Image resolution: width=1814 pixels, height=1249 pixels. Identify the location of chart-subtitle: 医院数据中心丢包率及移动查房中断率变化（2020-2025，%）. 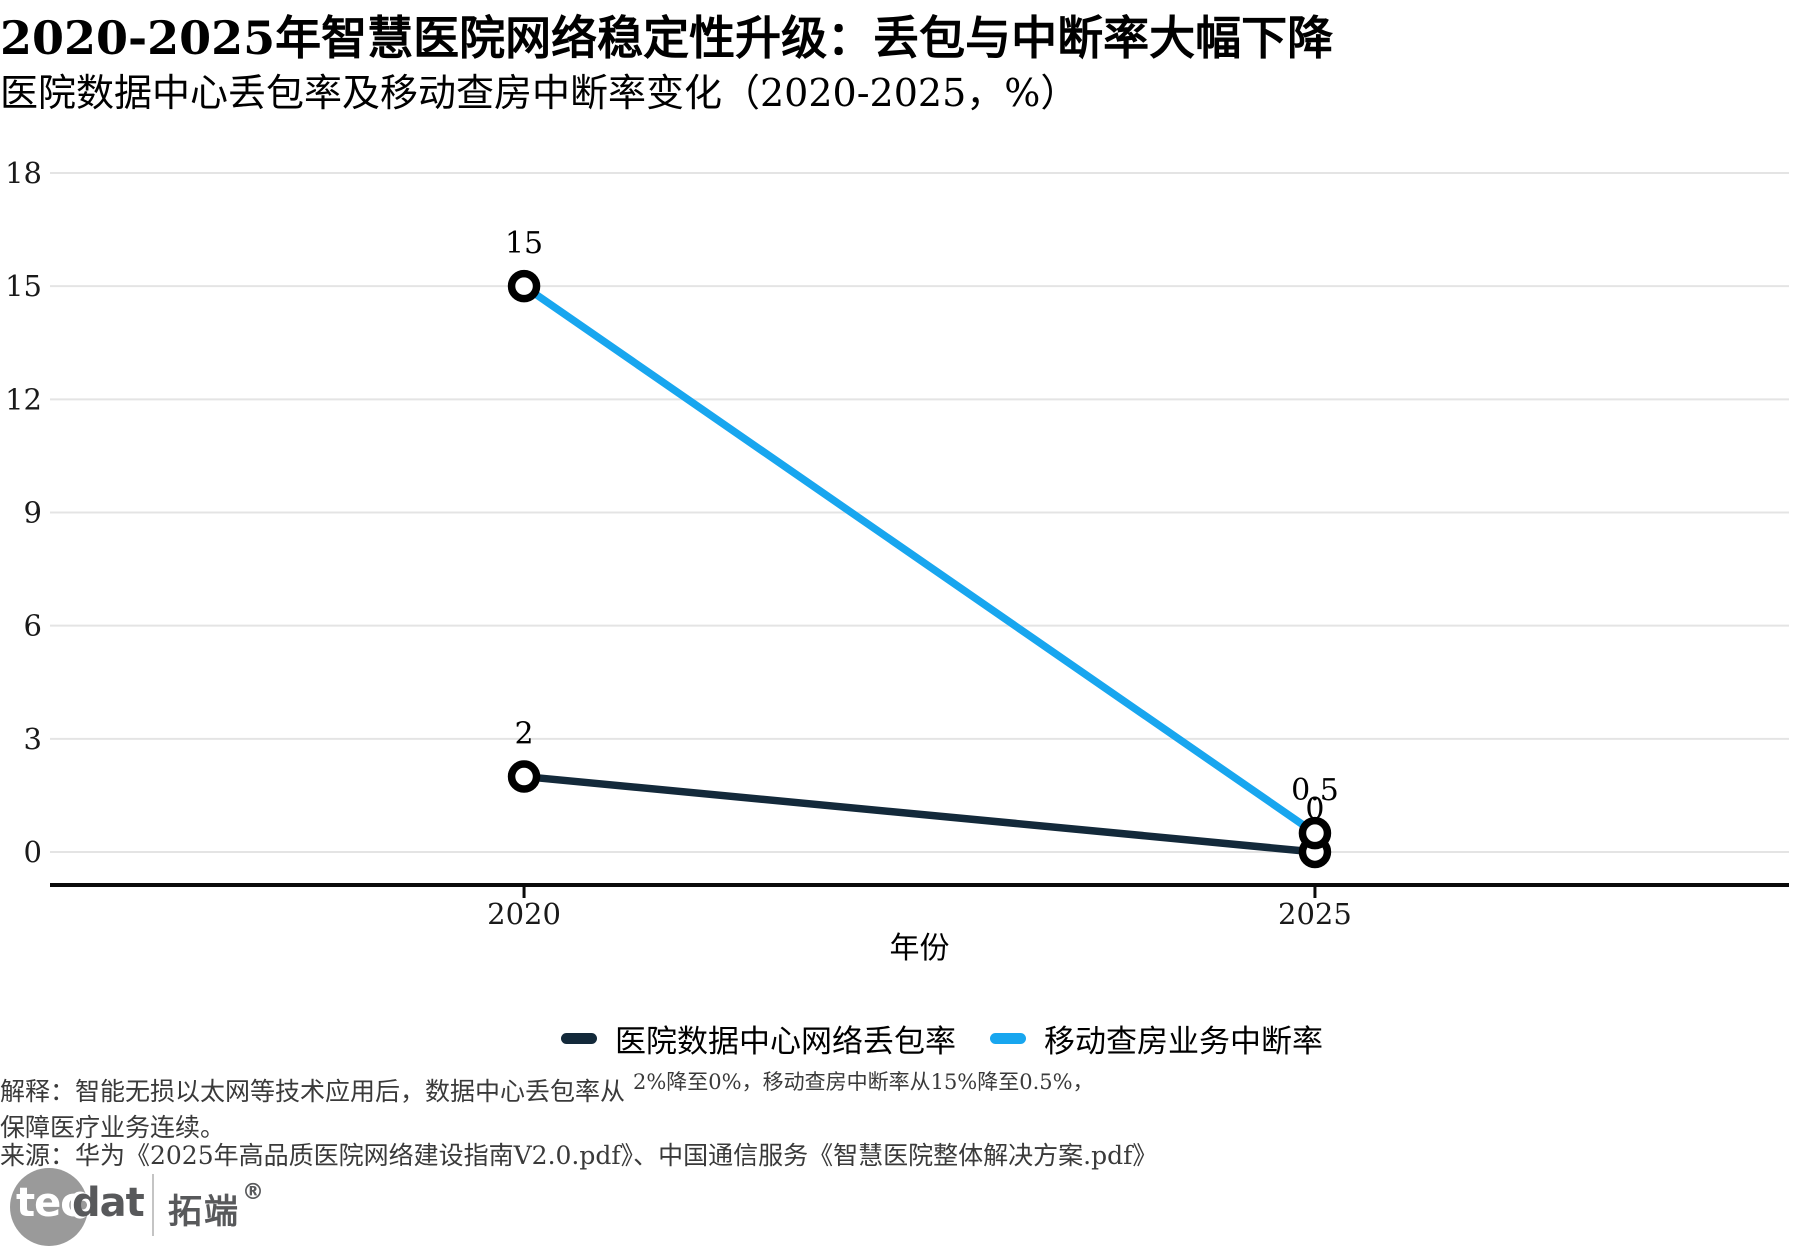
(539, 93).